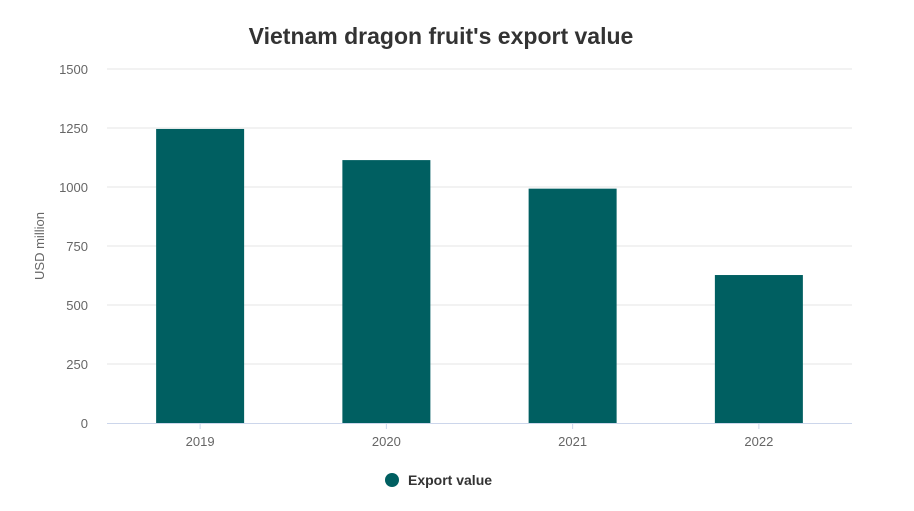 The width and height of the screenshot is (914, 511). What do you see at coordinates (572, 305) in the screenshot?
I see `bar-2021` at bounding box center [572, 305].